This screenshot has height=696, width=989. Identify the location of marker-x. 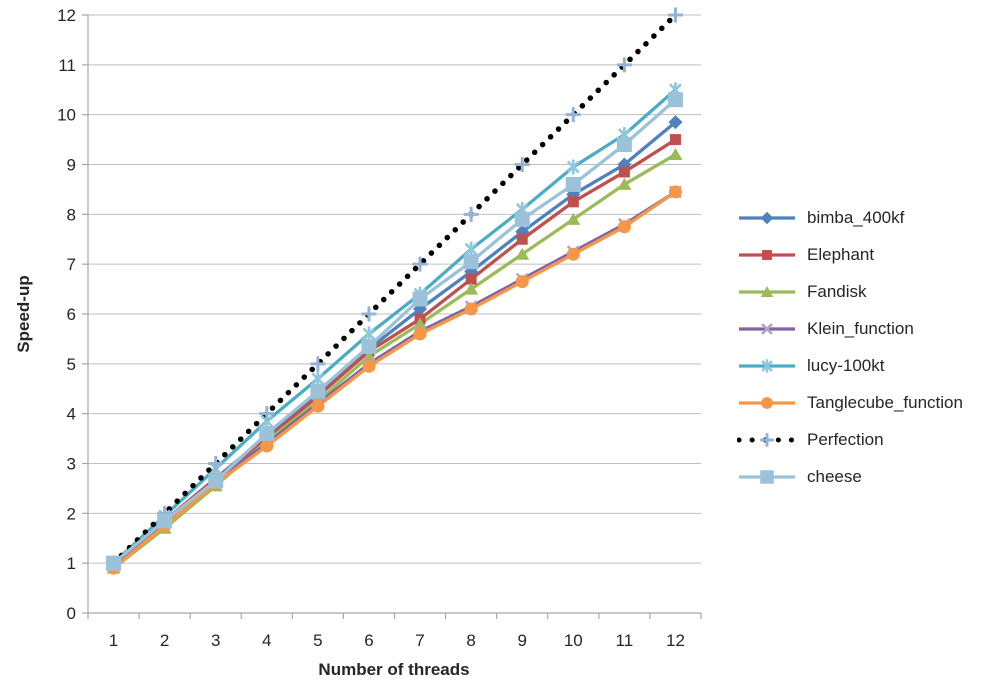
(767, 329).